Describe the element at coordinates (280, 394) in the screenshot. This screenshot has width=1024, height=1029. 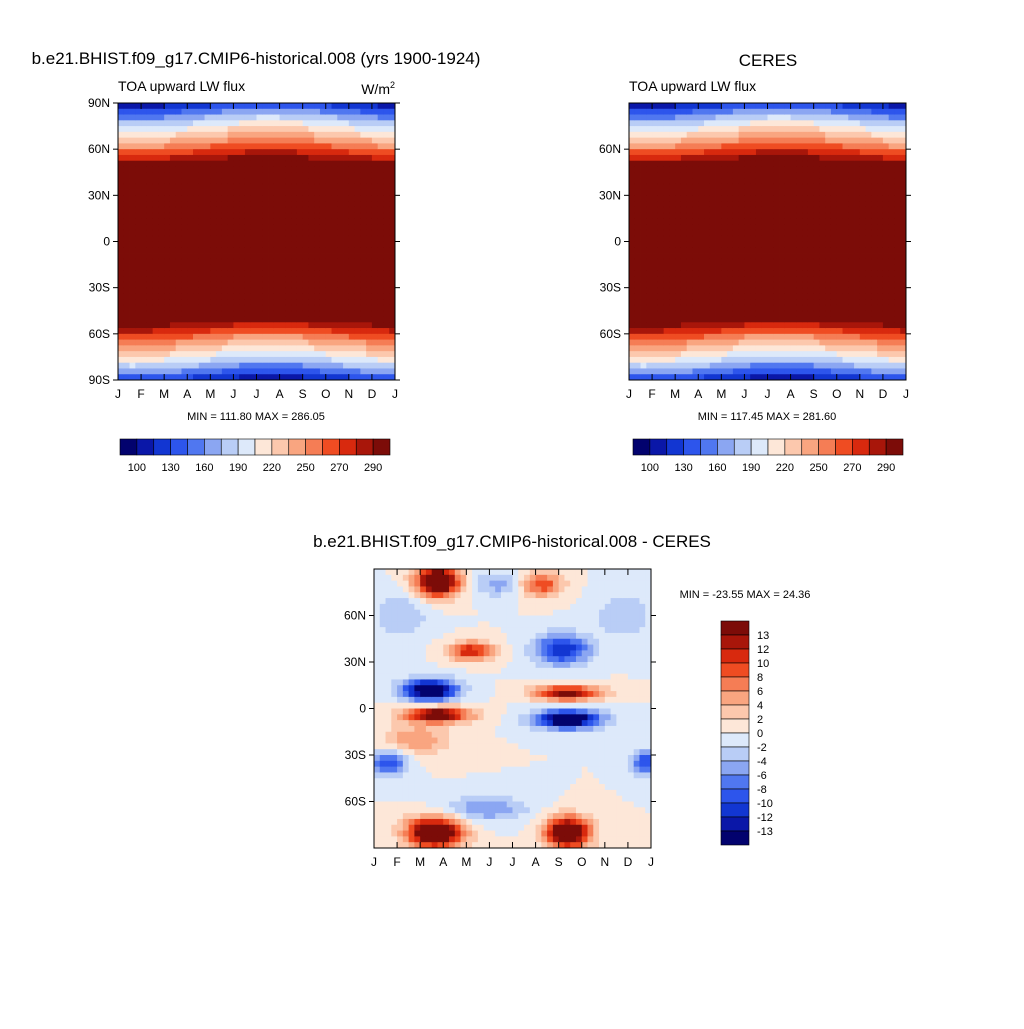
I see `model-x-tick-label: A` at that location.